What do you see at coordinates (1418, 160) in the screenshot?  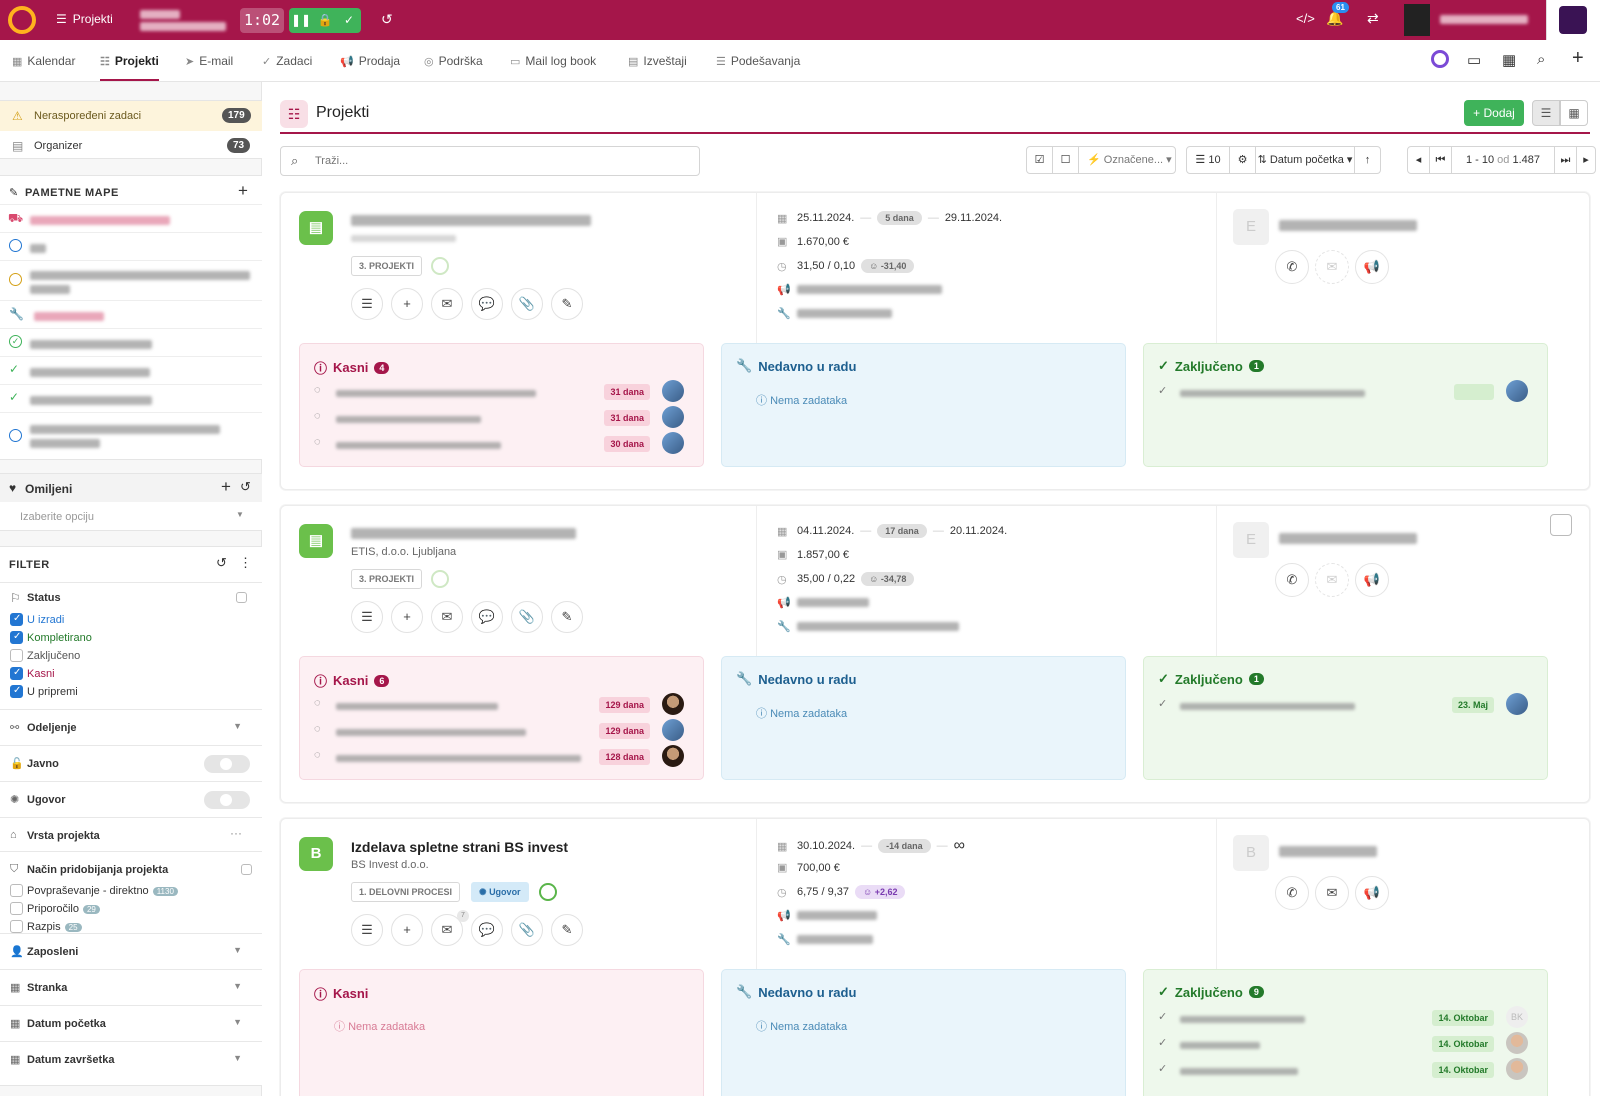 I see `prev-page-icon: ◂` at bounding box center [1418, 160].